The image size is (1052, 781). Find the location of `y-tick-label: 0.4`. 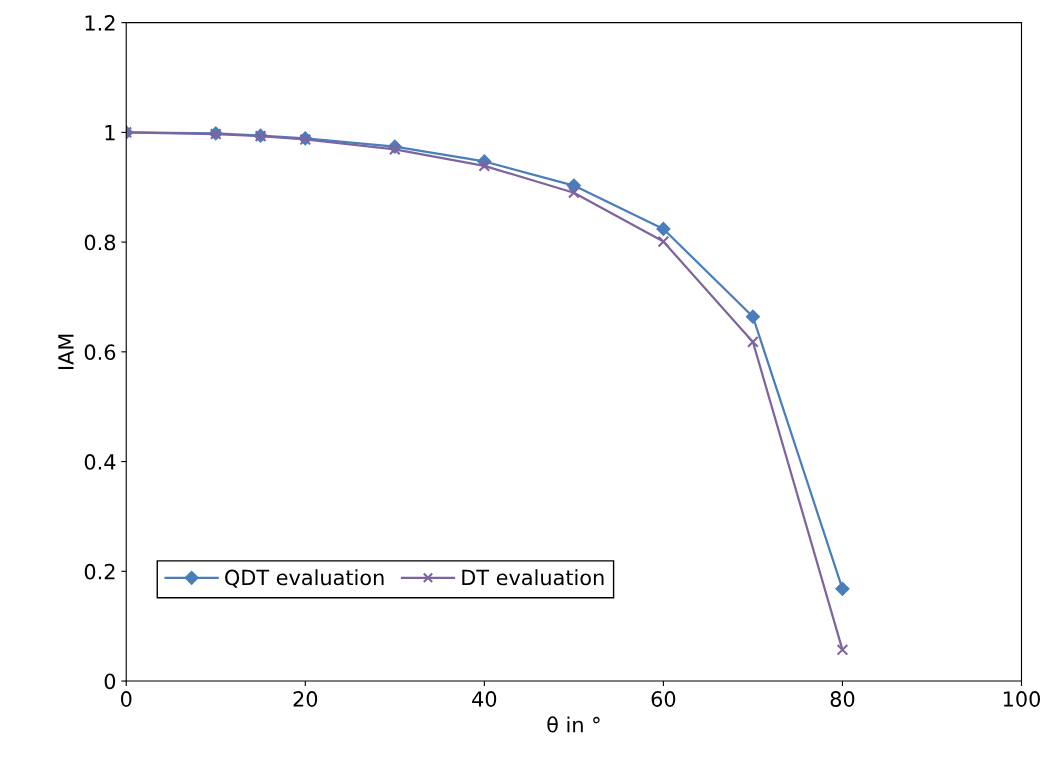

y-tick-label: 0.4 is located at coordinates (100, 462).